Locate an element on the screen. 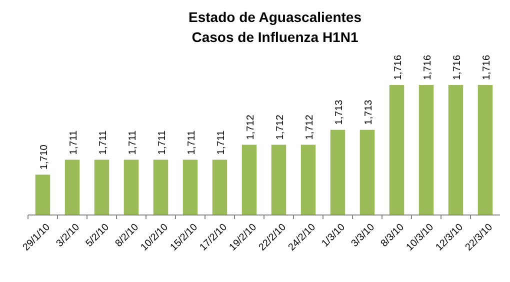 The height and width of the screenshot is (282, 510). chart-subtitle: Casos de Influenza H1N1 is located at coordinates (275, 37).